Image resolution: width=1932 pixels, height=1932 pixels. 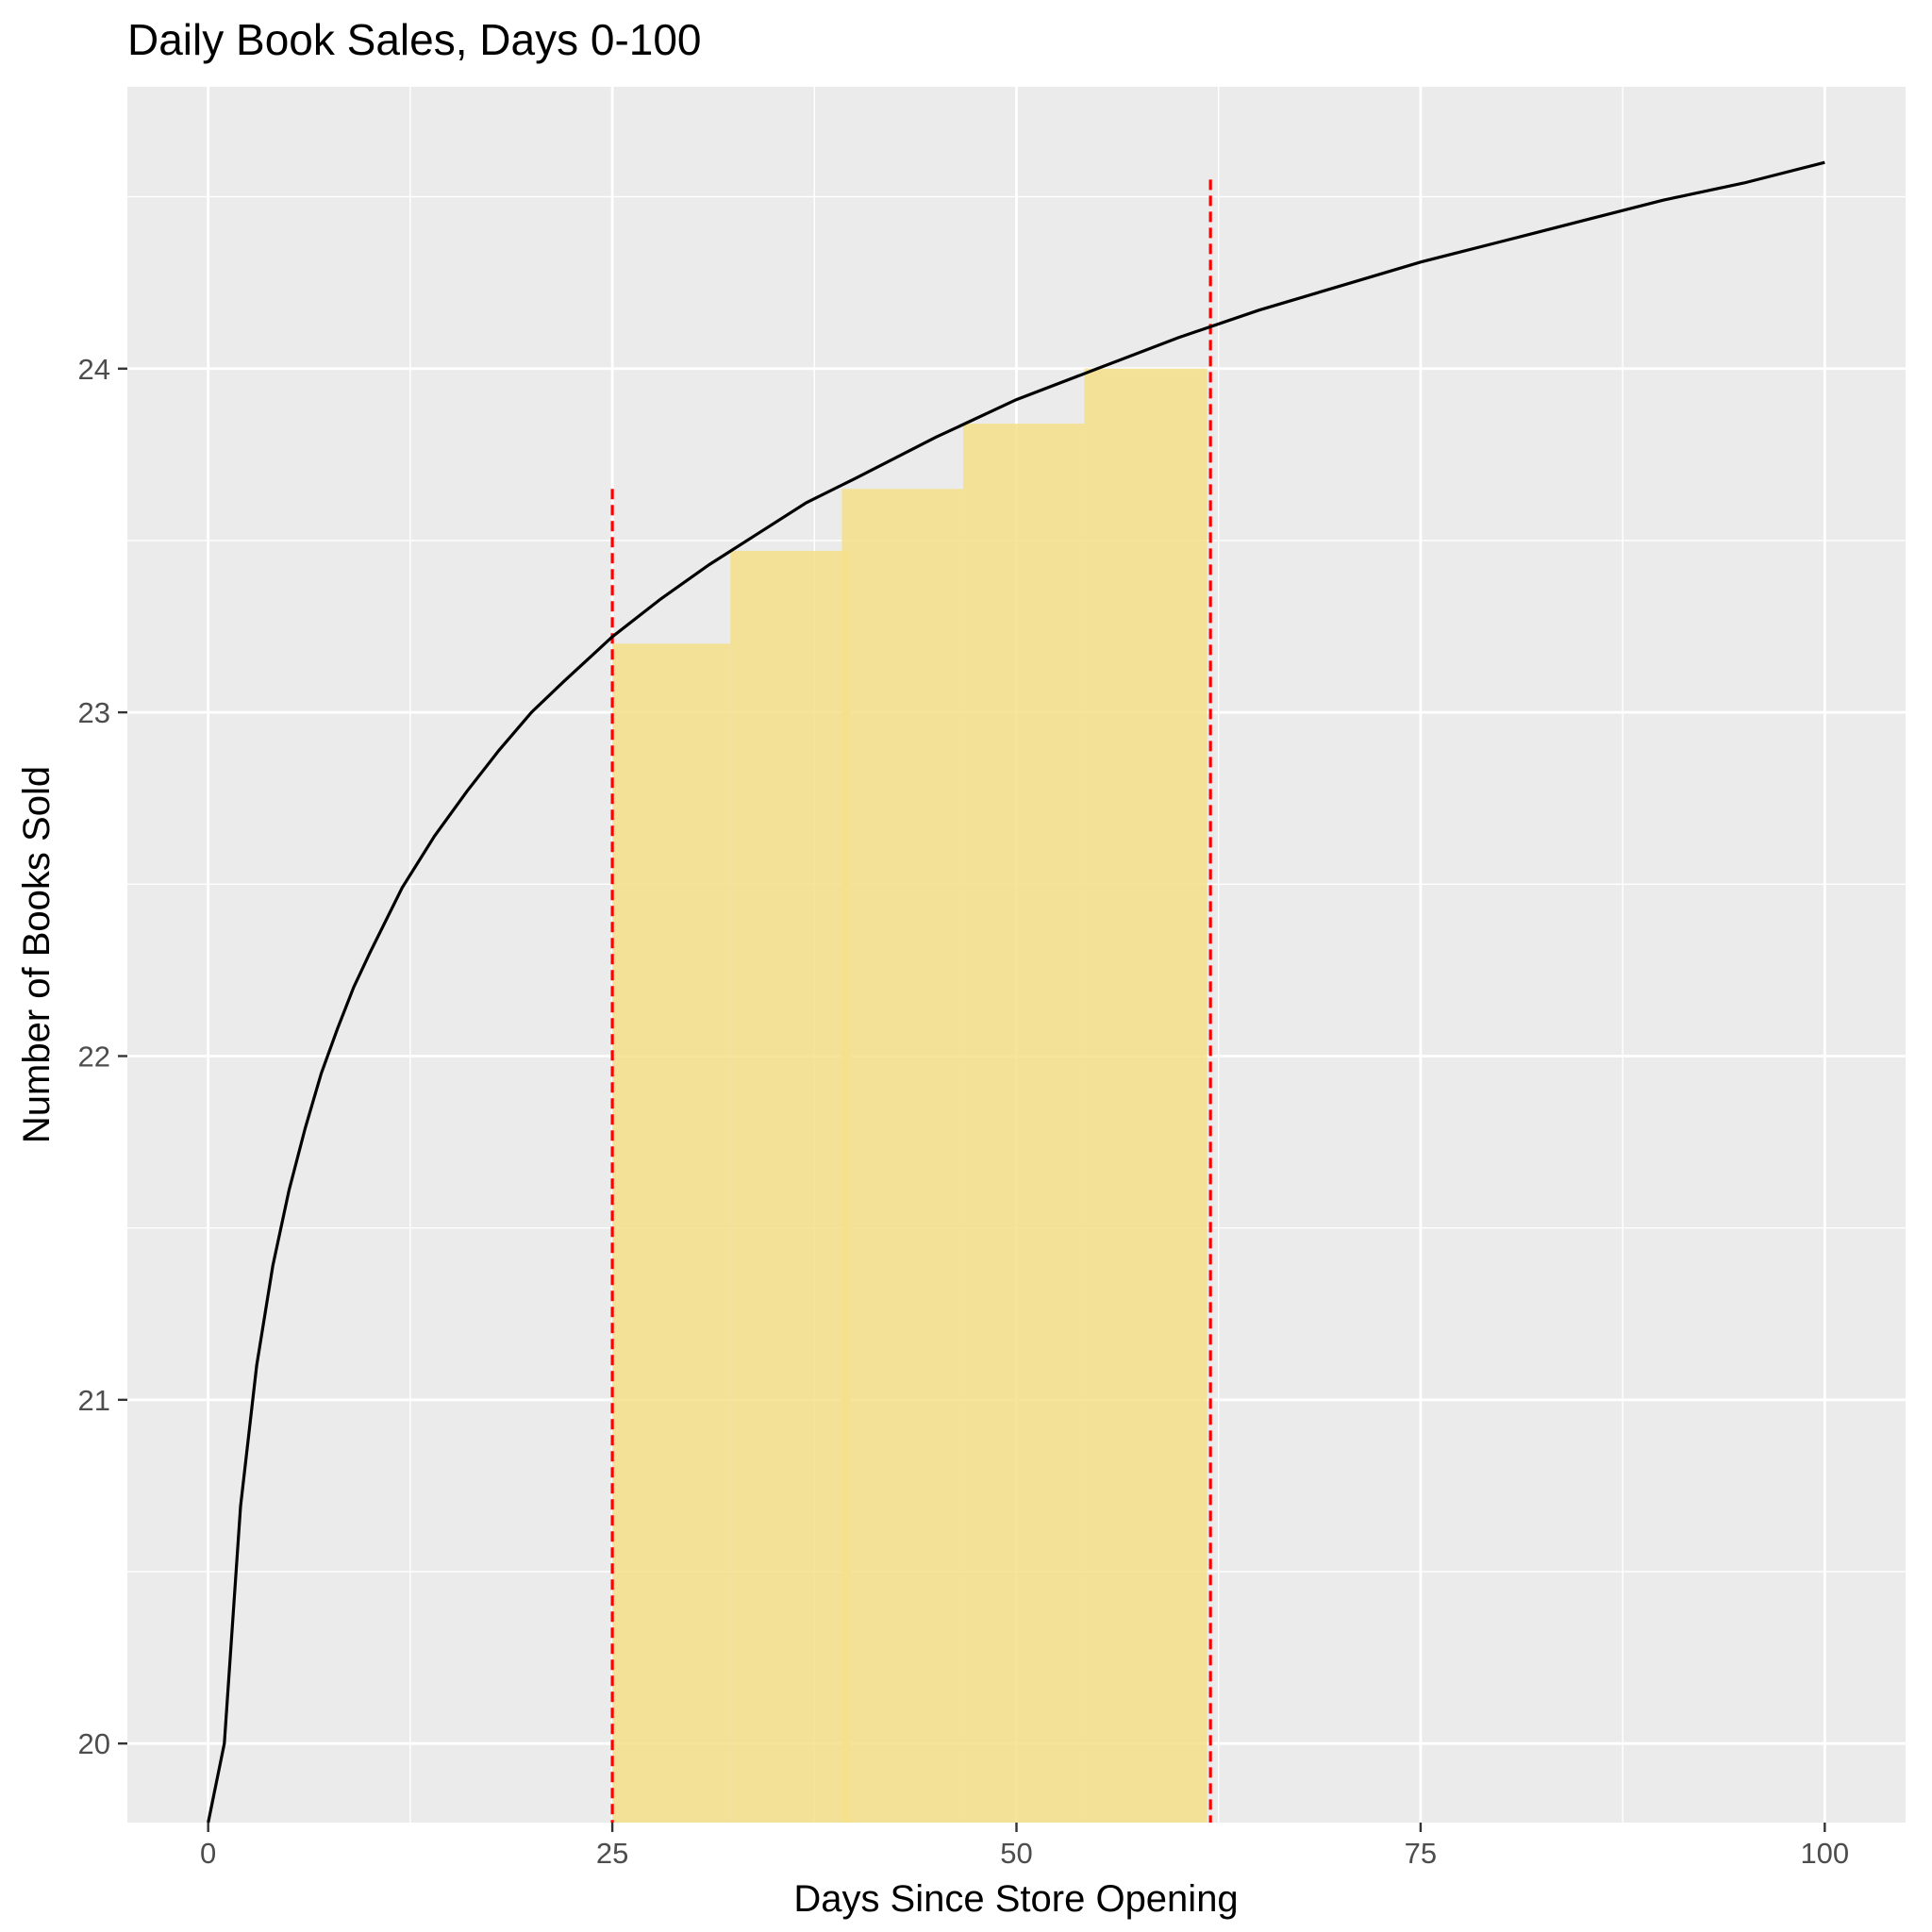 I want to click on y-tick-label: 22, so click(x=94, y=1057).